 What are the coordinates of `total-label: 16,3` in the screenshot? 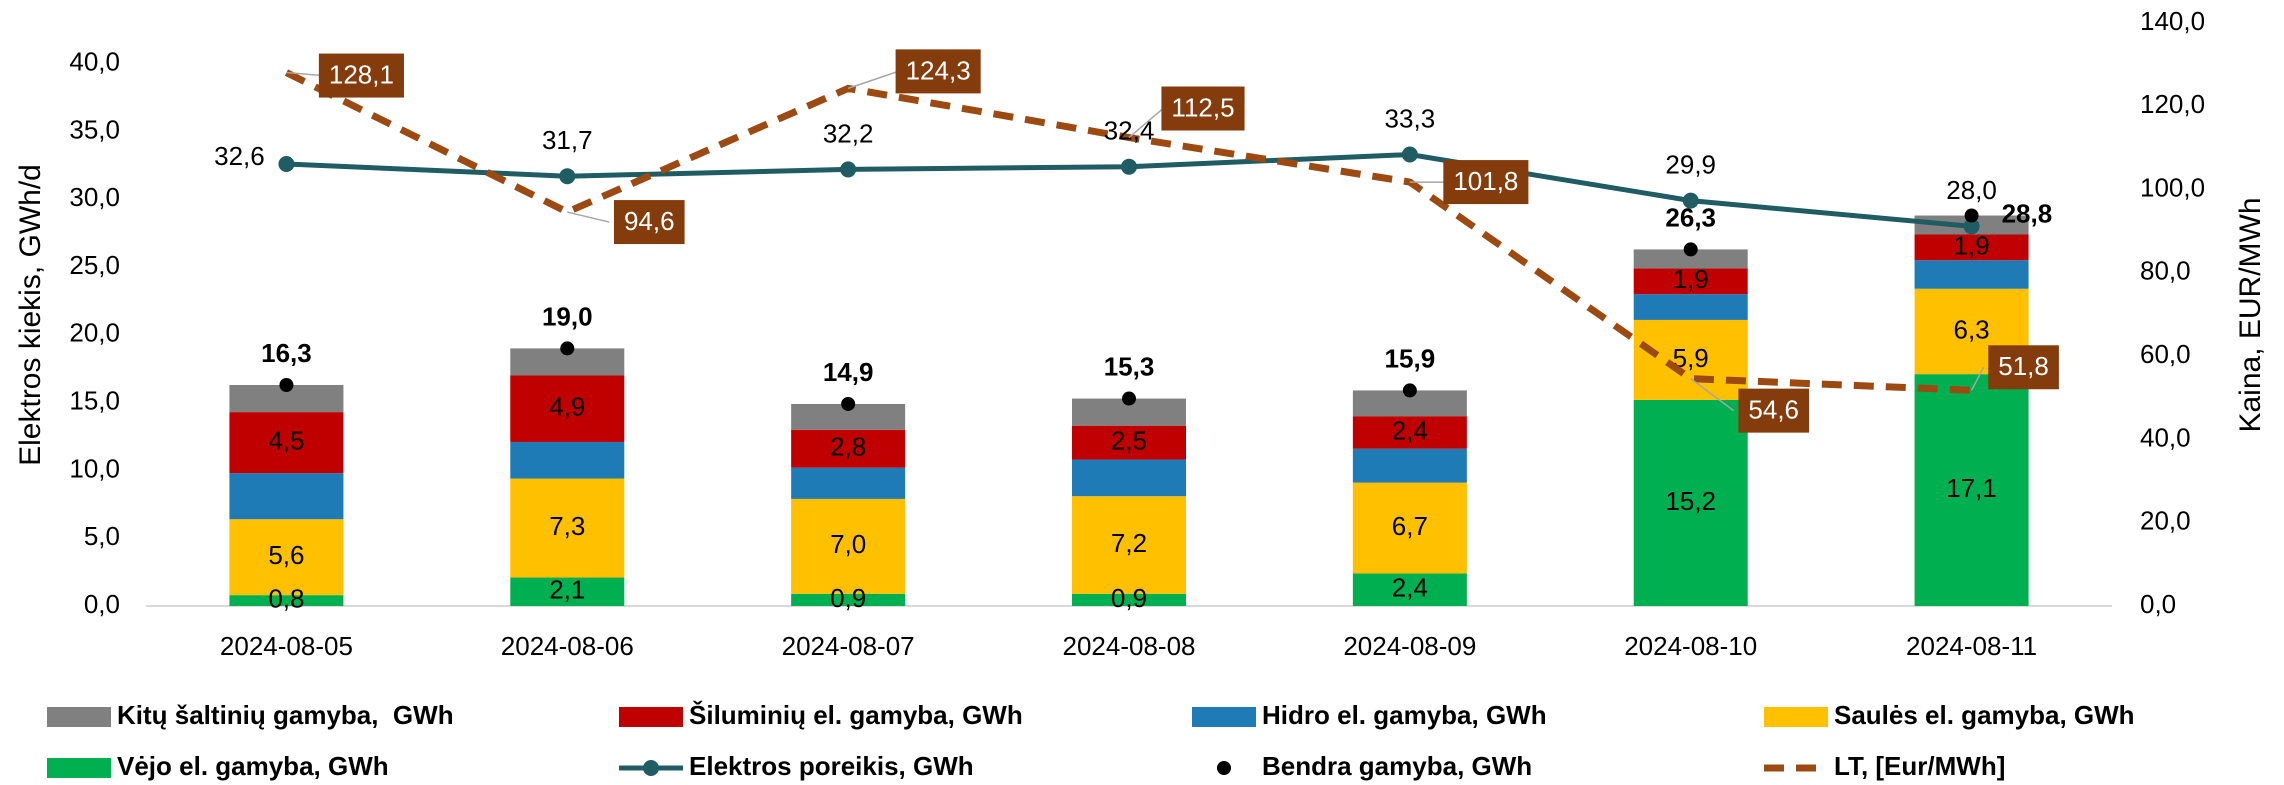 It's located at (286, 353).